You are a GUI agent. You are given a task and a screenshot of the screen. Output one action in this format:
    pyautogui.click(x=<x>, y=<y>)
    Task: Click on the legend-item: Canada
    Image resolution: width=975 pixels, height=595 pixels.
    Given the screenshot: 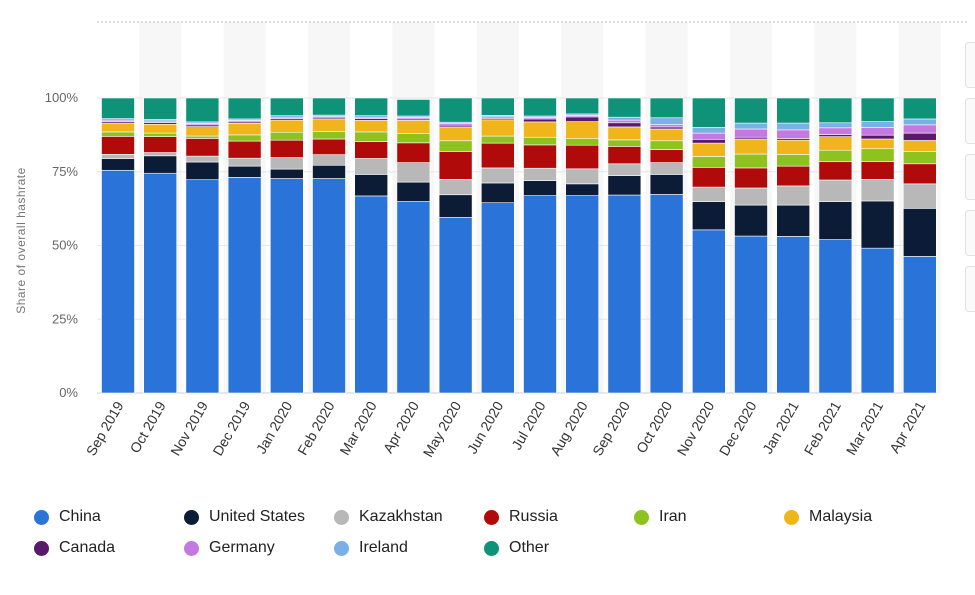 What is the action you would take?
    pyautogui.click(x=74, y=548)
    